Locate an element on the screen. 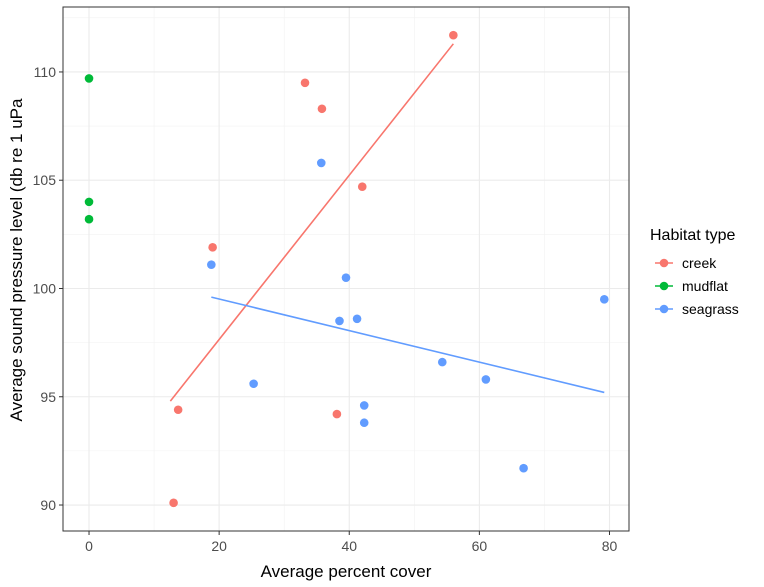 Image resolution: width=764 pixels, height=587 pixels. x-axis-title: Average percent cover is located at coordinates (346, 571).